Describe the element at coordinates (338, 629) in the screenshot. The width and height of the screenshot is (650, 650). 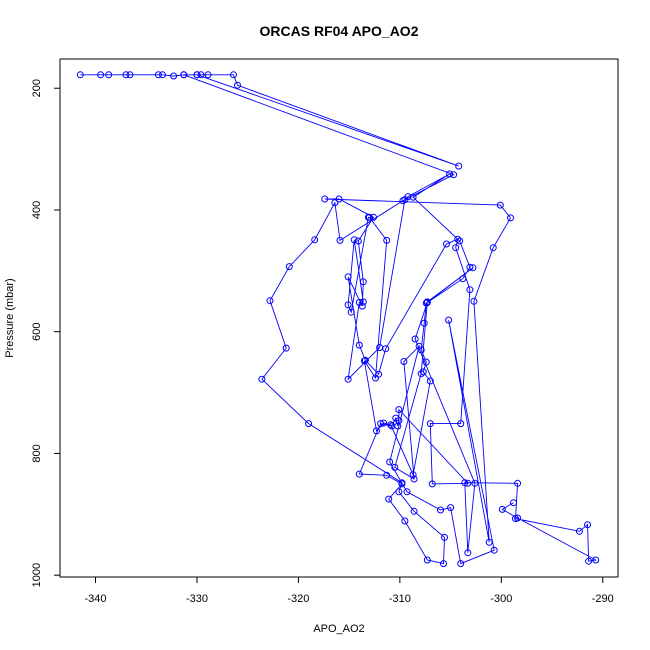
I see `x-axis-label: APO_AO2` at that location.